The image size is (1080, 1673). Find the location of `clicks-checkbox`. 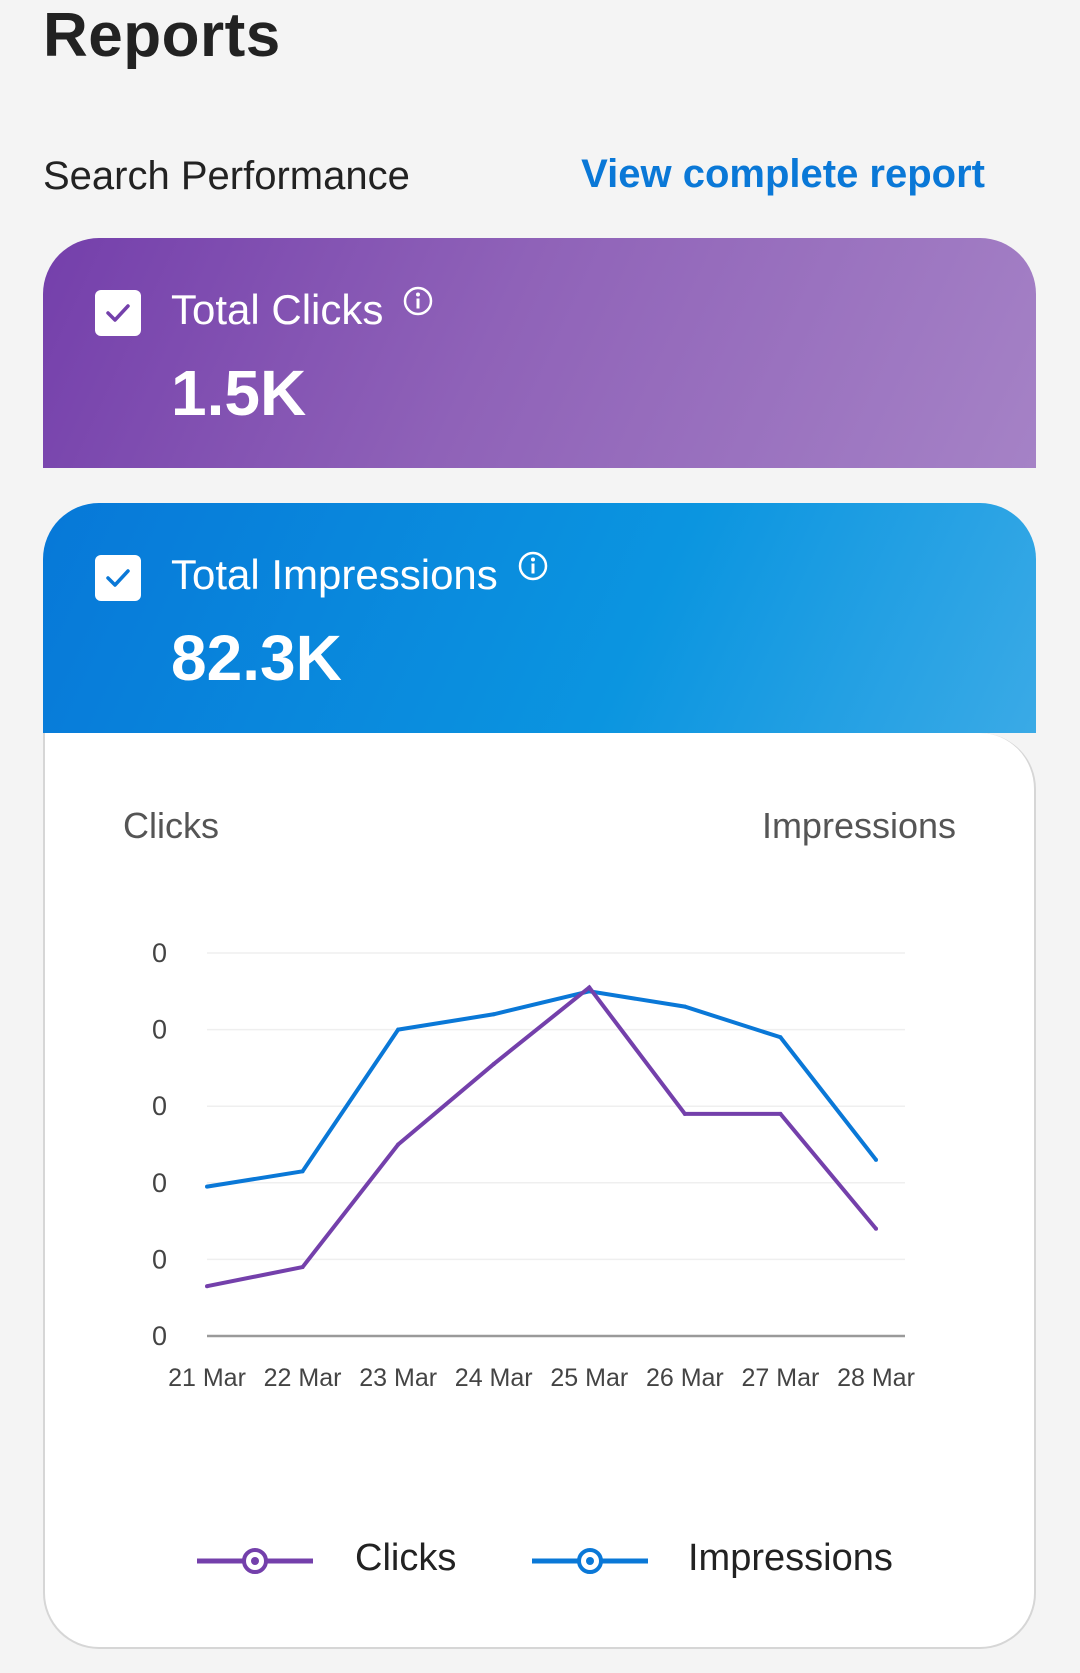

clicks-checkbox is located at coordinates (118, 313).